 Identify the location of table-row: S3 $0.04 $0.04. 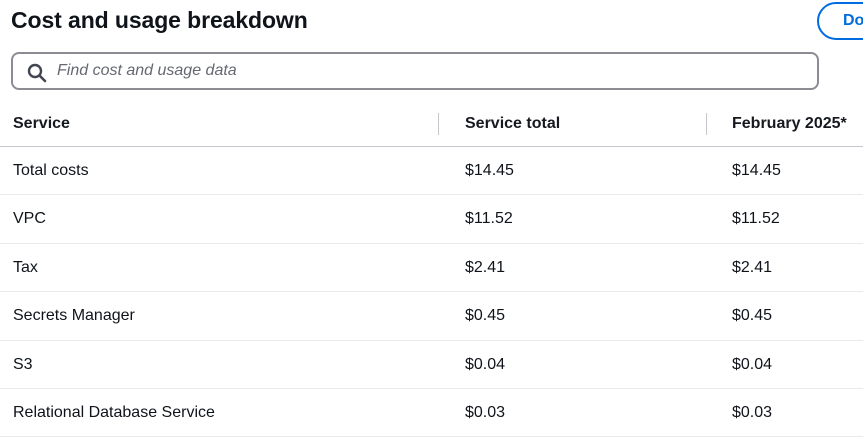
(431, 365).